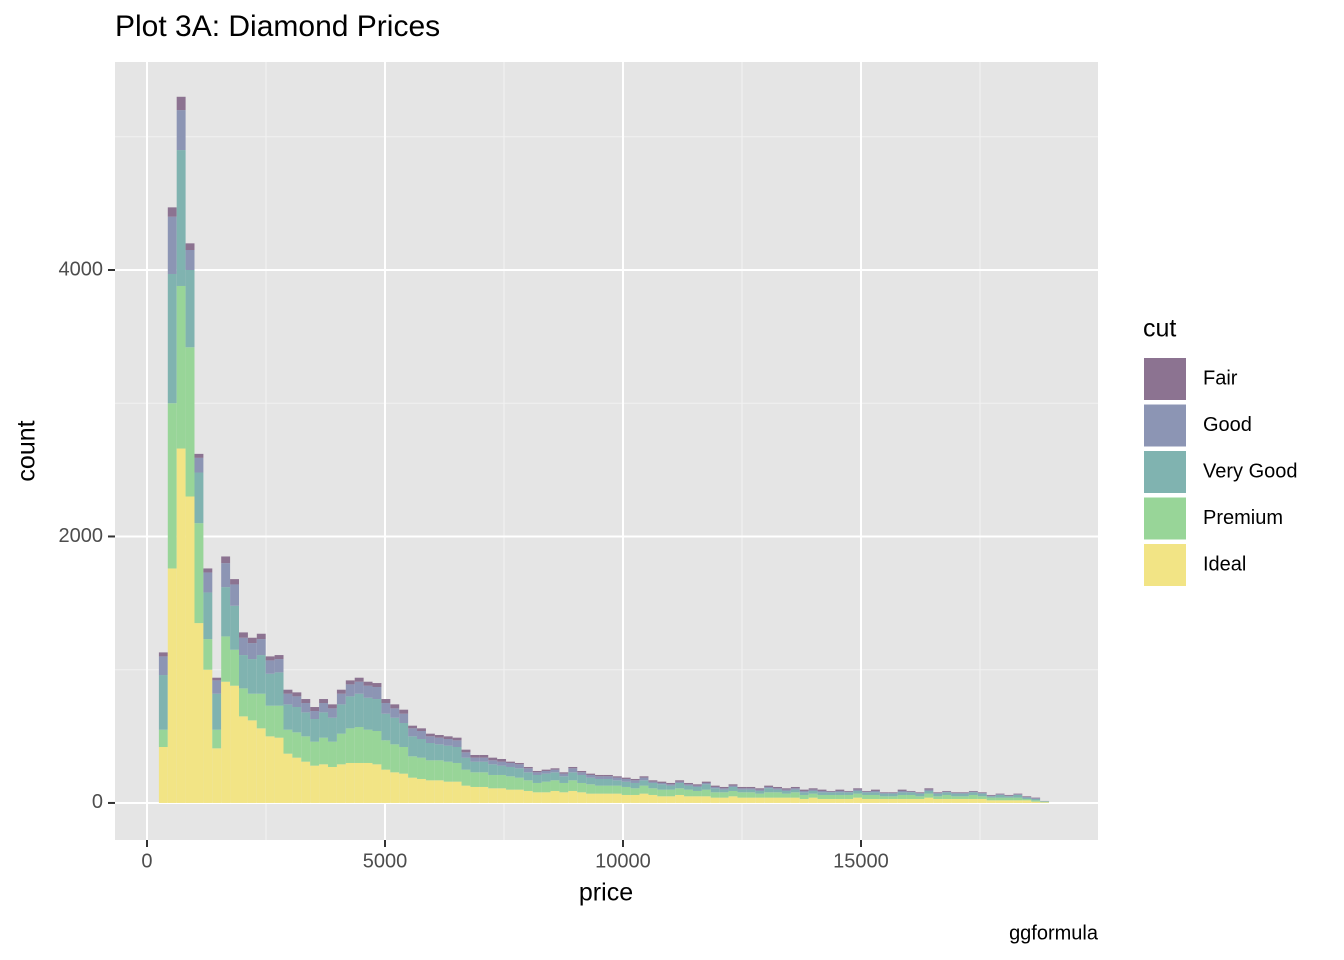 This screenshot has height=960, width=1344. Describe the element at coordinates (81, 269) in the screenshot. I see `y-tick-label: 4000` at that location.